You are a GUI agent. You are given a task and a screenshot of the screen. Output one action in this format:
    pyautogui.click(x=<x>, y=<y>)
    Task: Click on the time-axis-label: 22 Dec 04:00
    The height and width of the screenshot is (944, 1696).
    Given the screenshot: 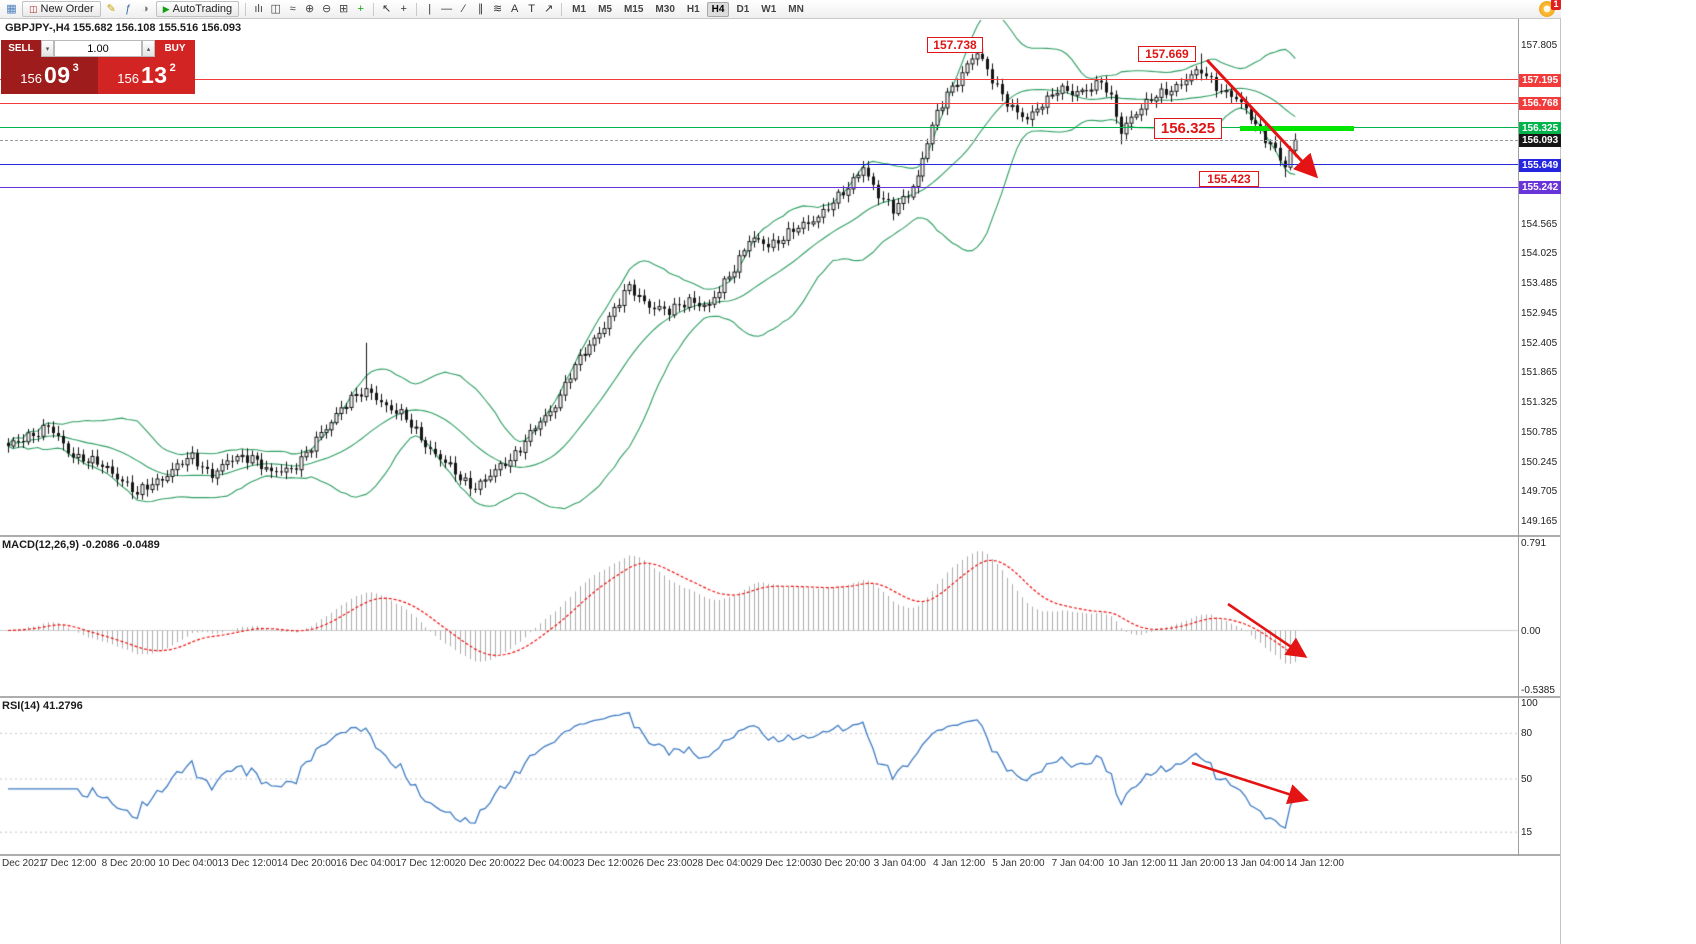 What is the action you would take?
    pyautogui.click(x=544, y=863)
    